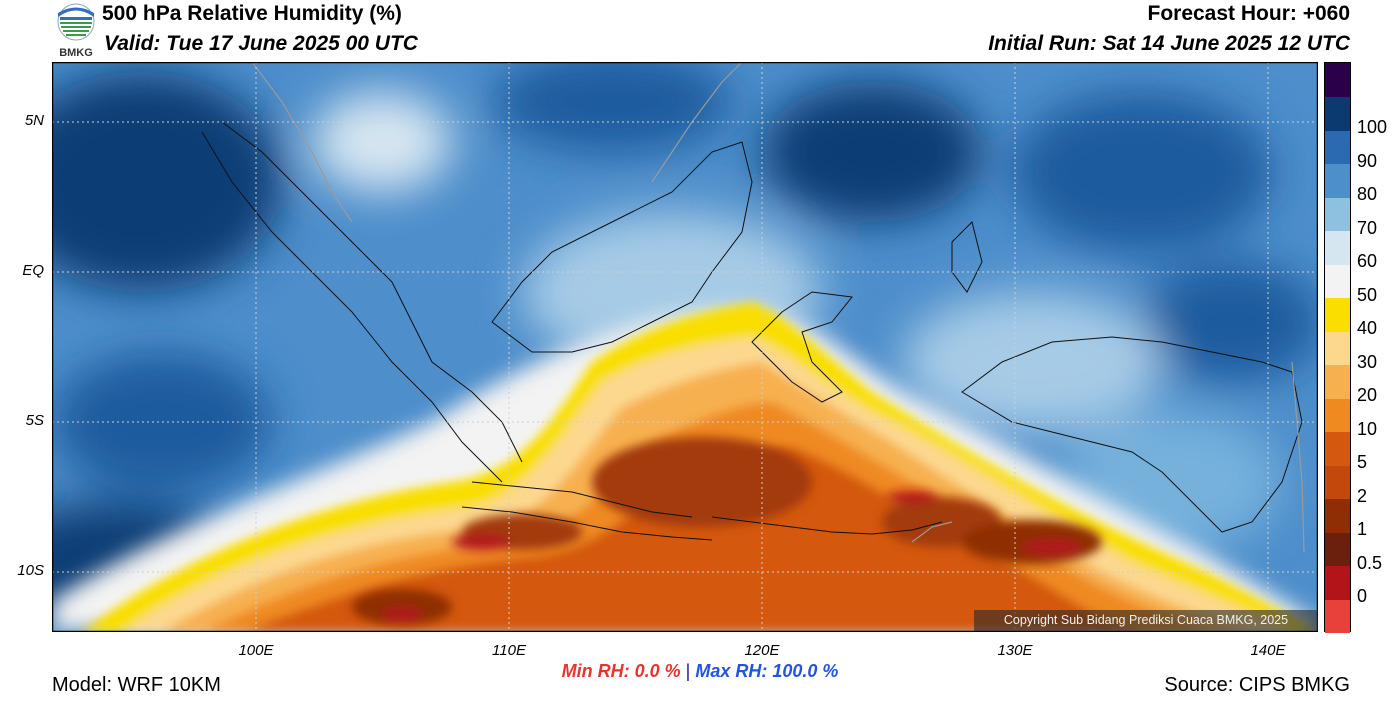  I want to click on lon-label: 100E, so click(256, 650).